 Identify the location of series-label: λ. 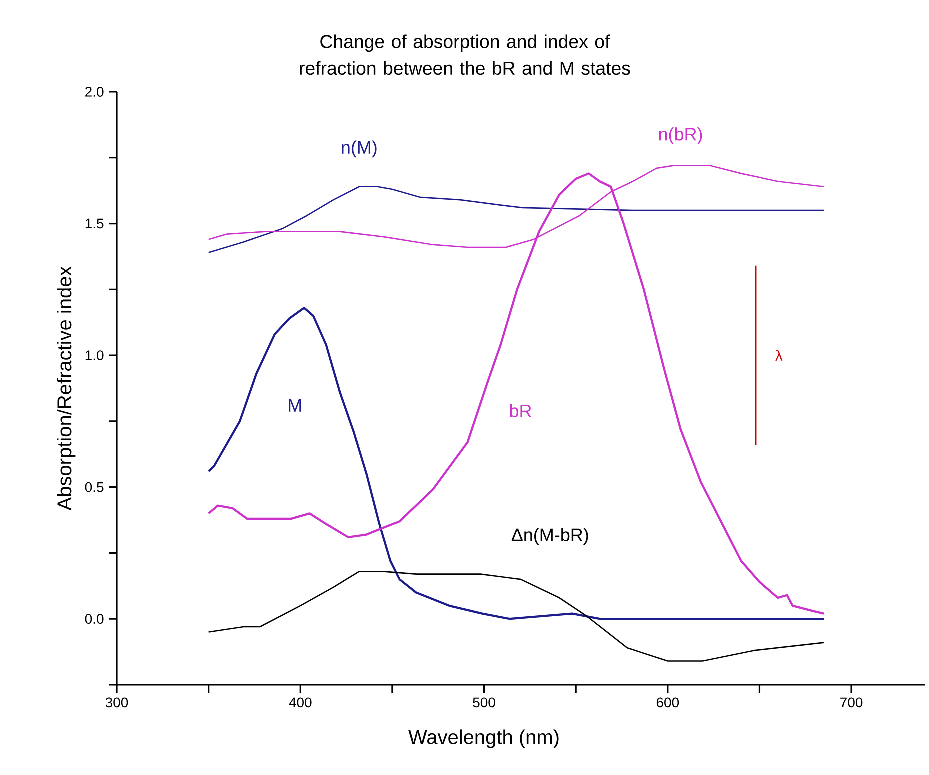
(779, 355).